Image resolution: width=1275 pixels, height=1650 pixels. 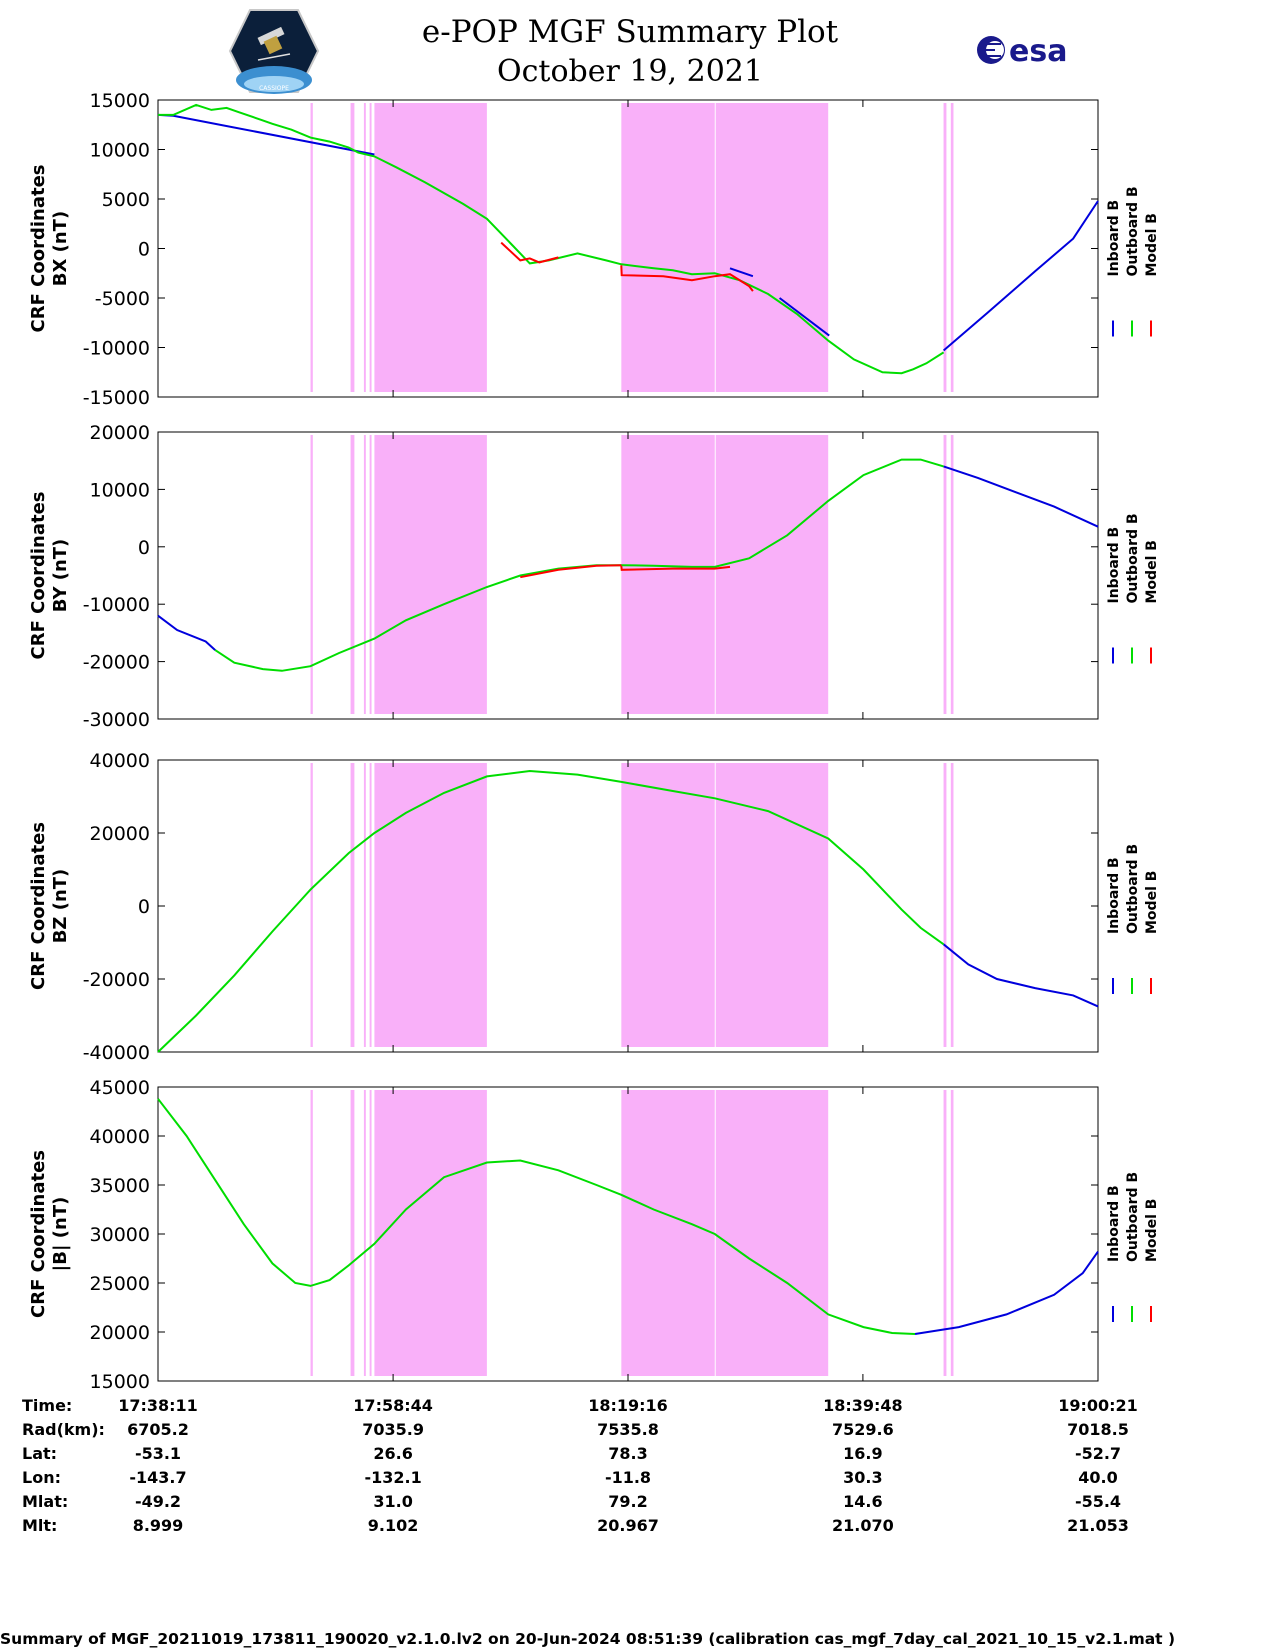 What do you see at coordinates (120, 101) in the screenshot?
I see `y-tick-label: 15000` at bounding box center [120, 101].